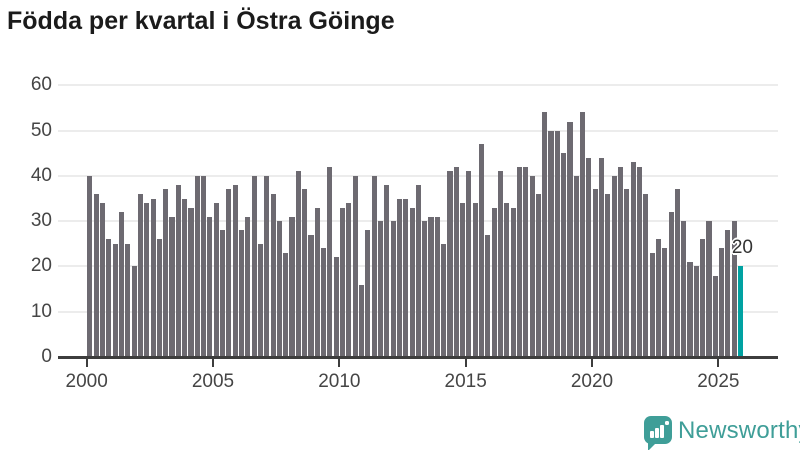 The width and height of the screenshot is (800, 450). I want to click on gridline-y50, so click(418, 130).